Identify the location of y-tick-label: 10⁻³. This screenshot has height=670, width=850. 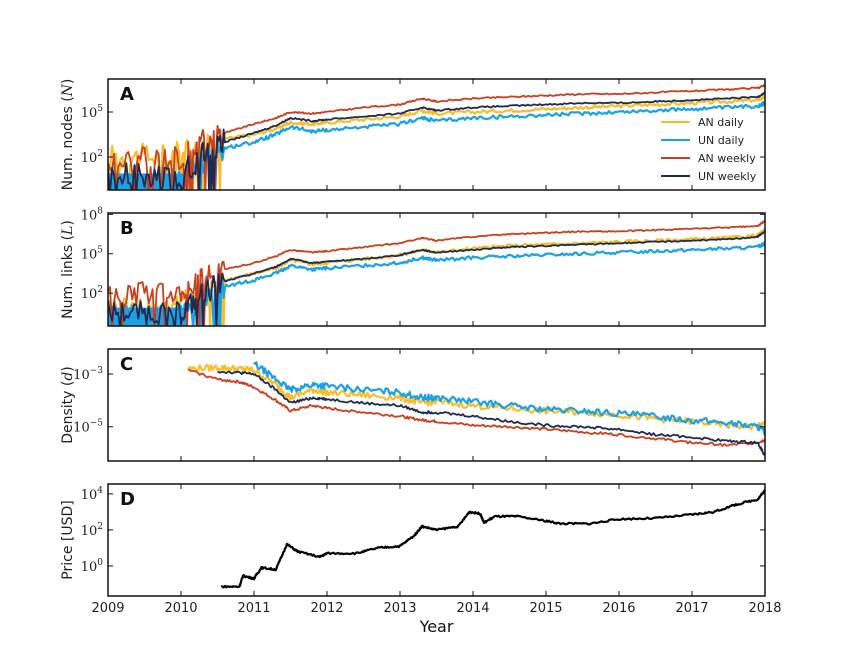
(88, 374).